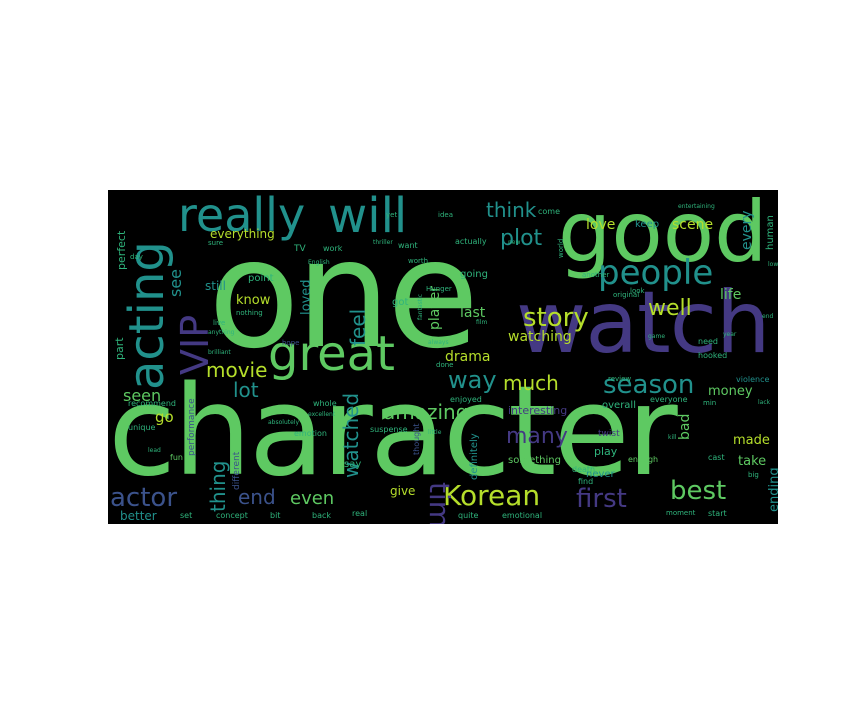 This screenshot has height=720, width=864. Describe the element at coordinates (764, 402) in the screenshot. I see `word-lack: lack` at that location.